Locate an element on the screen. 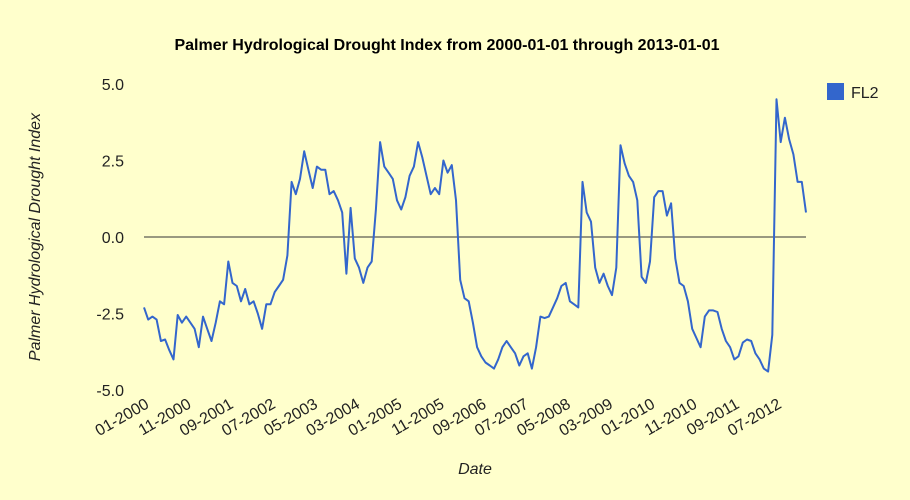  legend-swatch-fl2 is located at coordinates (835, 91).